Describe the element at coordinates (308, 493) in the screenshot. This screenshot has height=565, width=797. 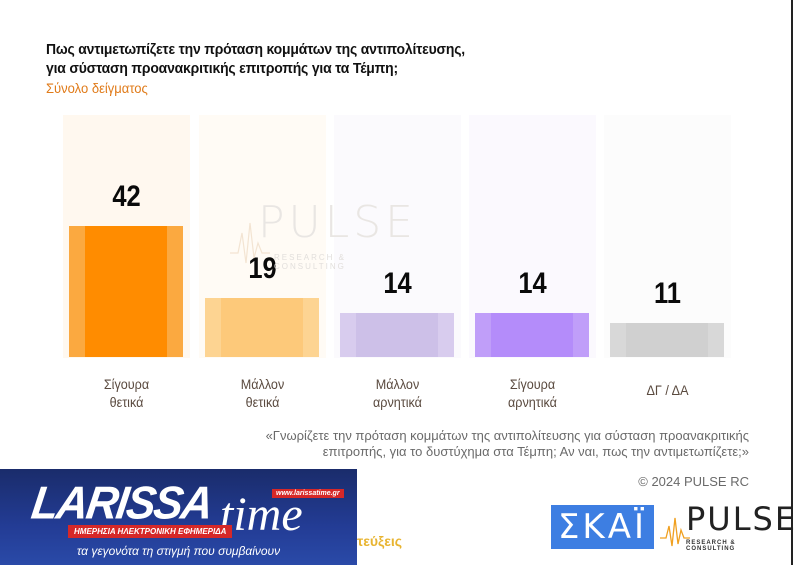
I see `larissa-url: www.larissatime.gr` at that location.